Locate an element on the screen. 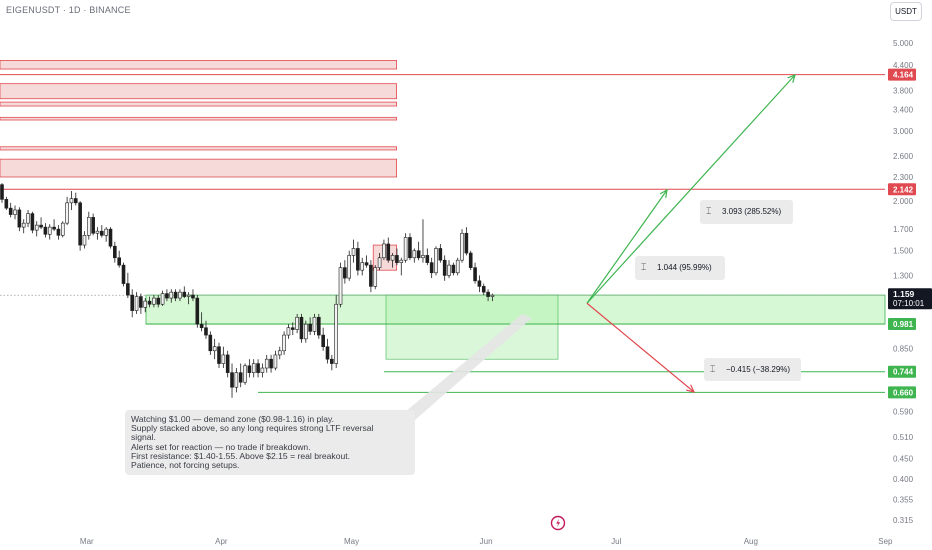 This screenshot has height=550, width=932. x-tick-label: Jun is located at coordinates (486, 541).